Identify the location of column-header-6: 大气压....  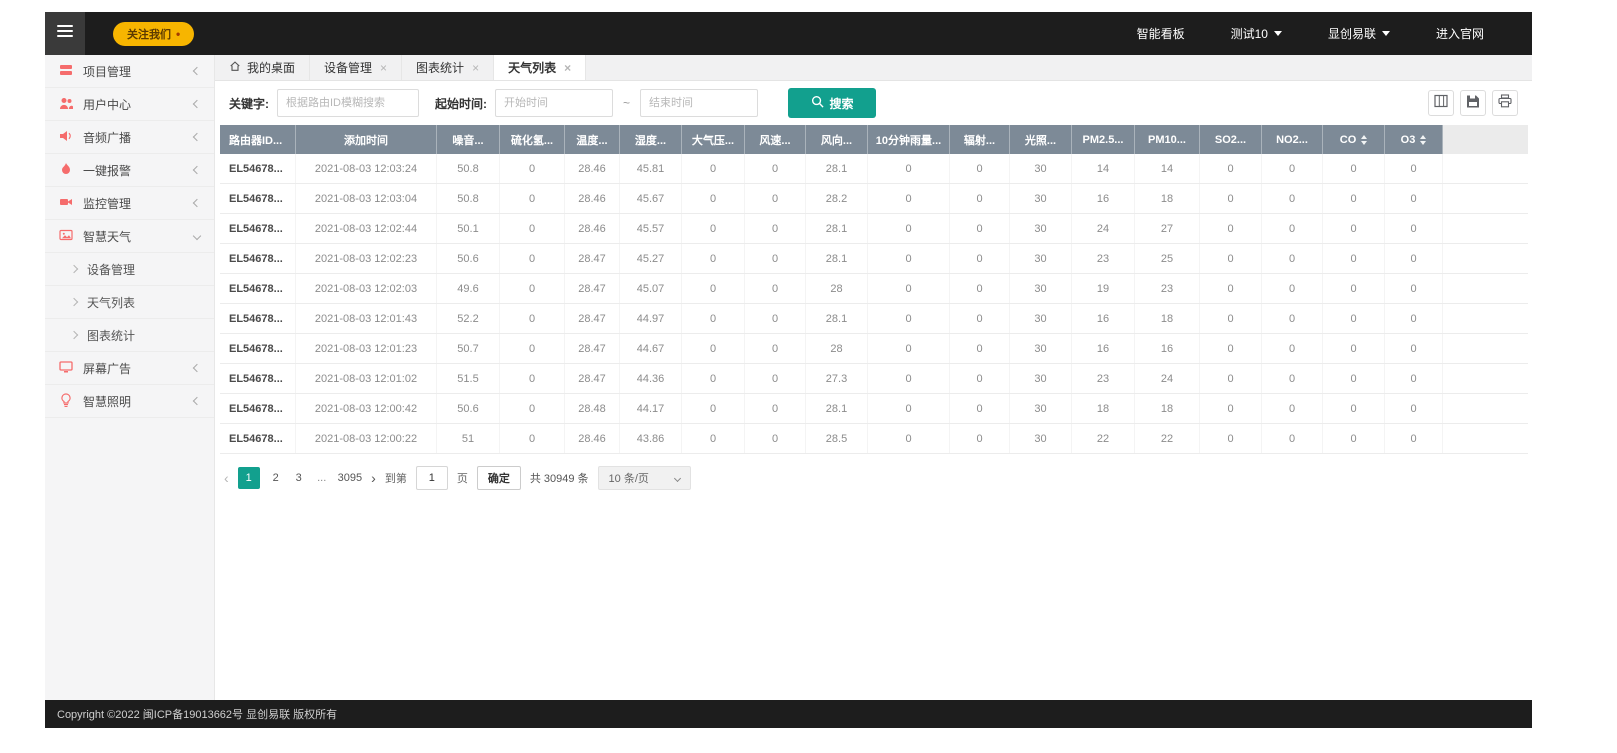
(713, 139).